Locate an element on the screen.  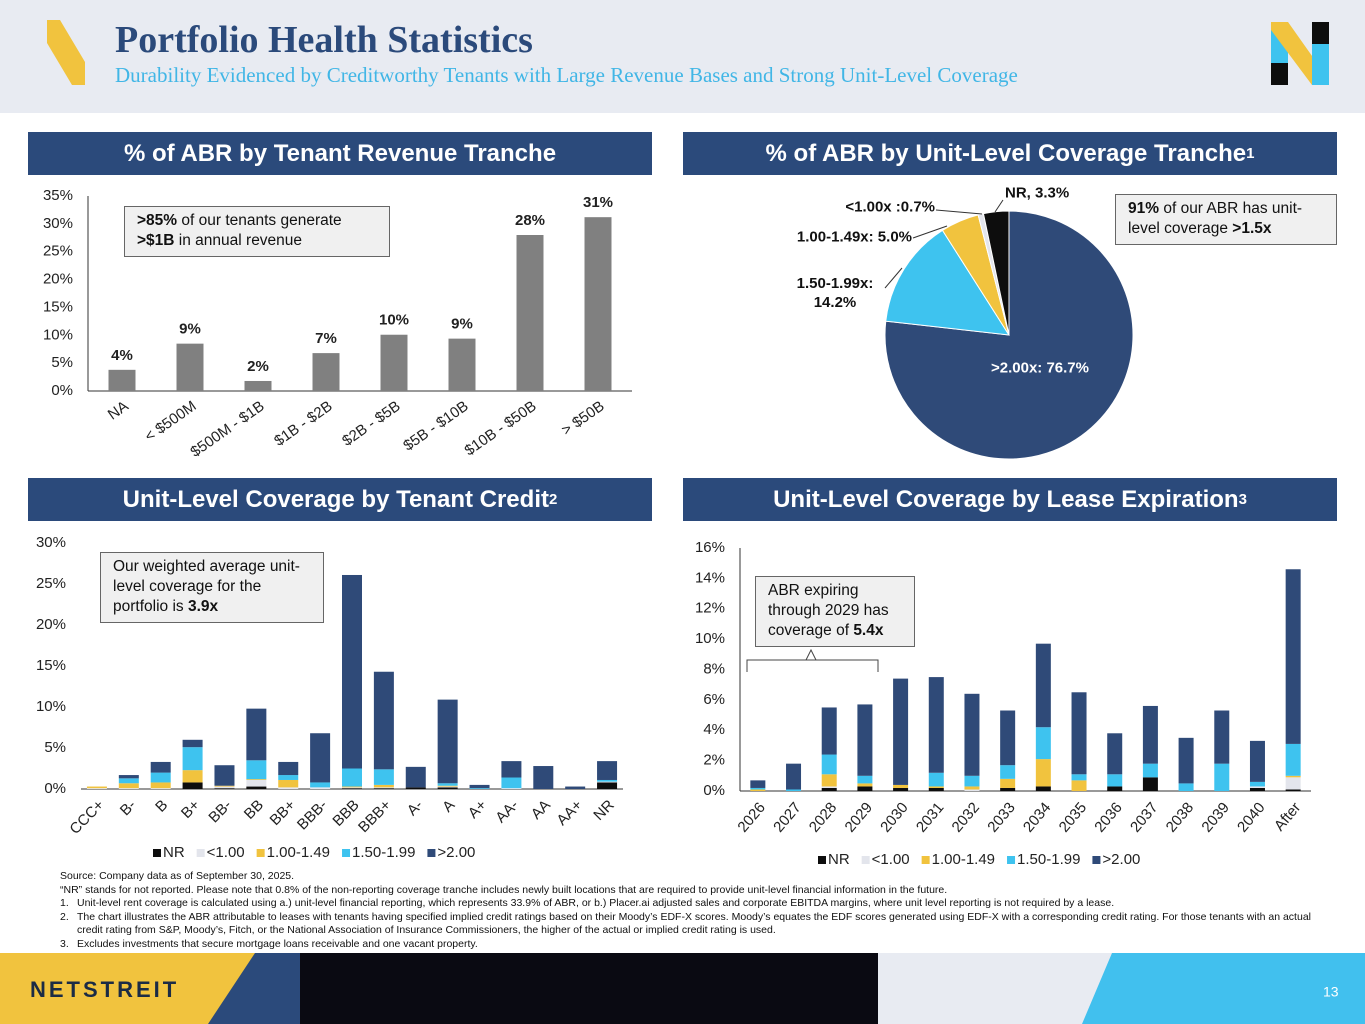
slice-label: 1.50-1.99x: 14.2% is located at coordinates (835, 293).